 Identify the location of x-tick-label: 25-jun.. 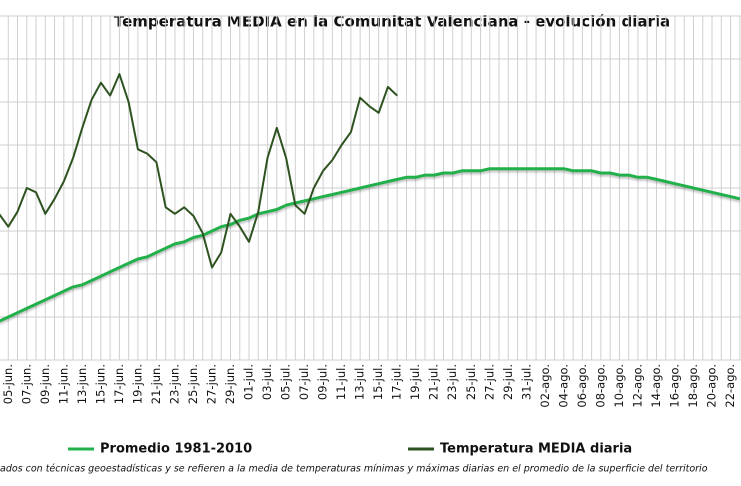
(193, 384).